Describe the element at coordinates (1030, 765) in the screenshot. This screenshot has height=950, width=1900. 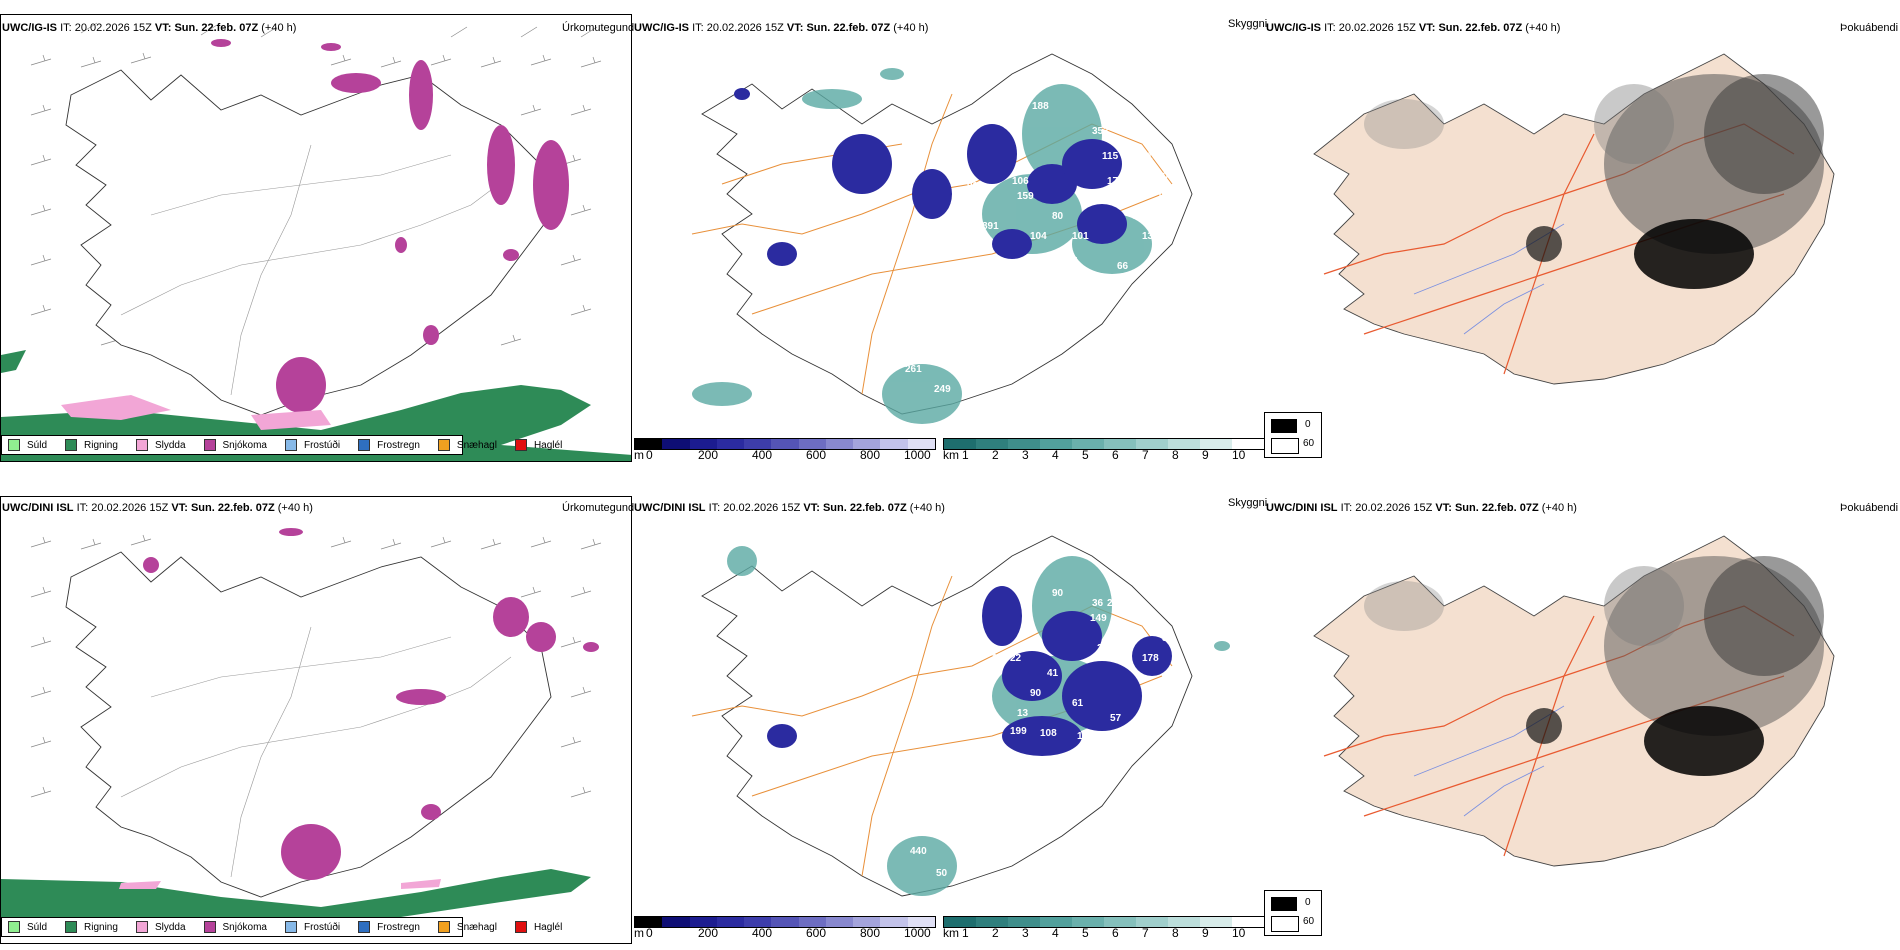
I see `vis-value: 122` at that location.